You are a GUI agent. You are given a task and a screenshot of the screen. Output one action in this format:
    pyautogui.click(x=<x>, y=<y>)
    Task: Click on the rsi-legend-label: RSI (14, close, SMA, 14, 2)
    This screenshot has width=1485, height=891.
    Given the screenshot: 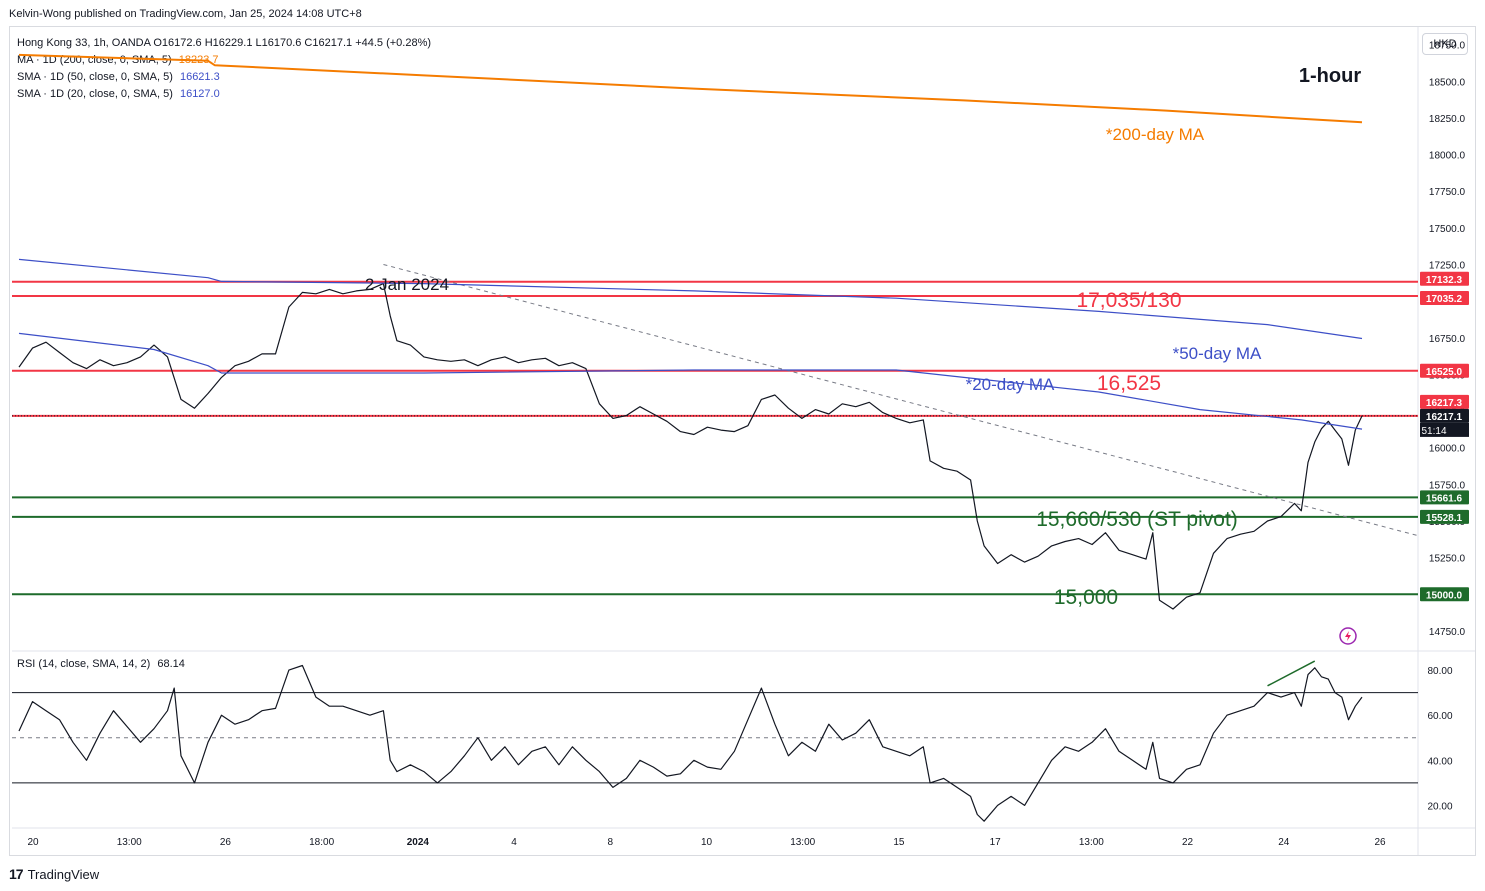 What is the action you would take?
    pyautogui.click(x=84, y=664)
    